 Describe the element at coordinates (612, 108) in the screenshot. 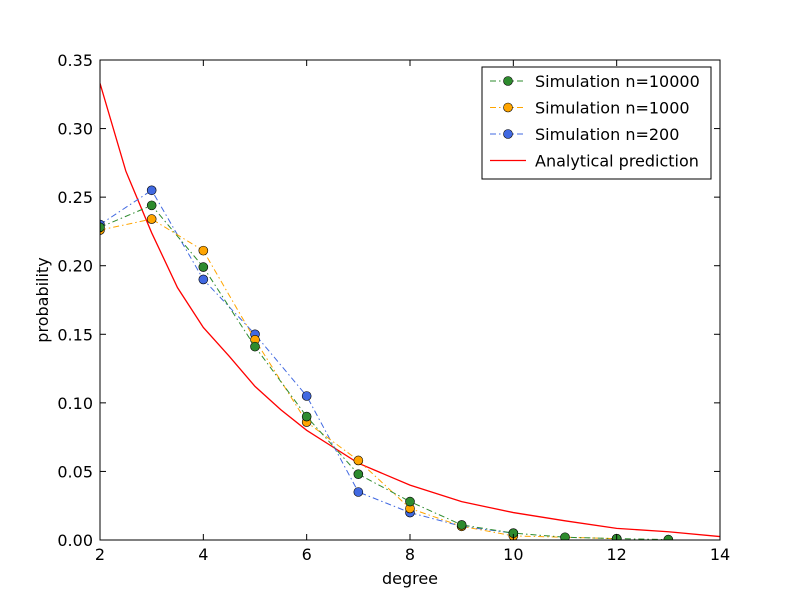

I see `legend-label: Simulation n=1000` at that location.